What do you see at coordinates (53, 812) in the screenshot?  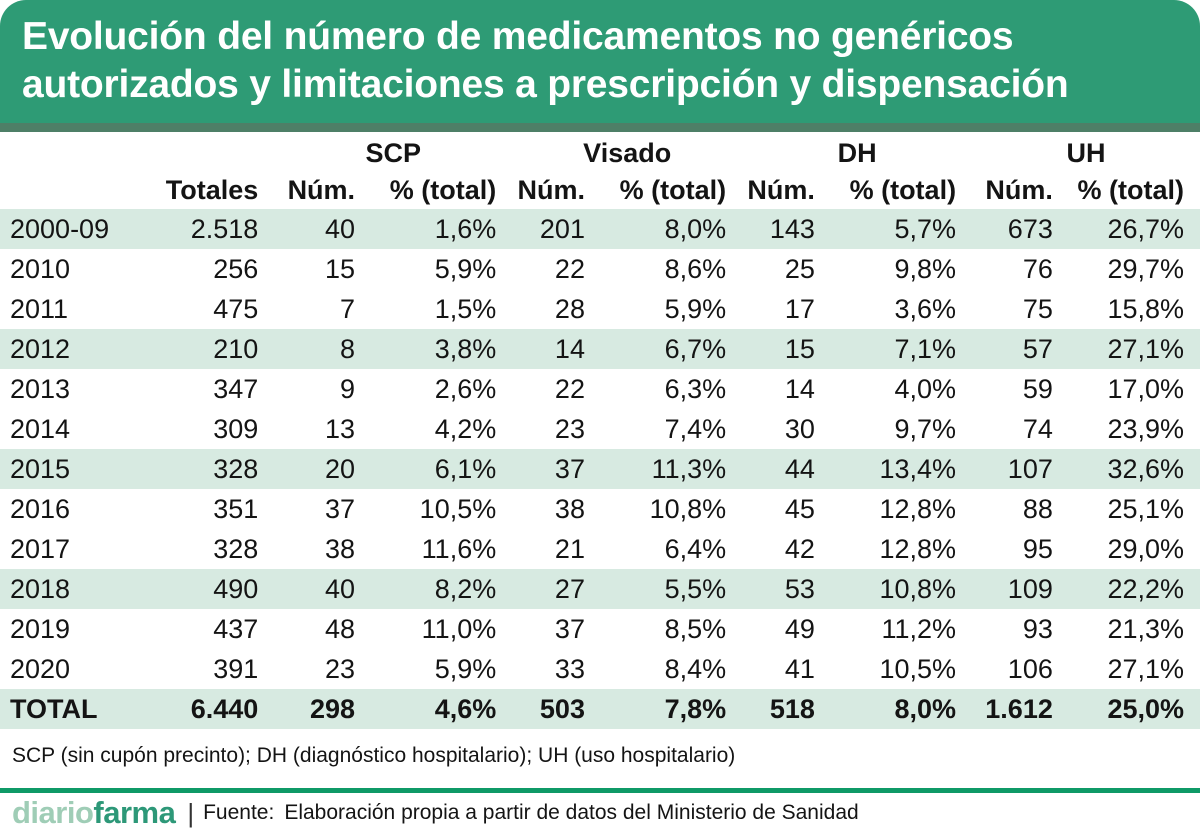 I see `logo-diario: diario` at bounding box center [53, 812].